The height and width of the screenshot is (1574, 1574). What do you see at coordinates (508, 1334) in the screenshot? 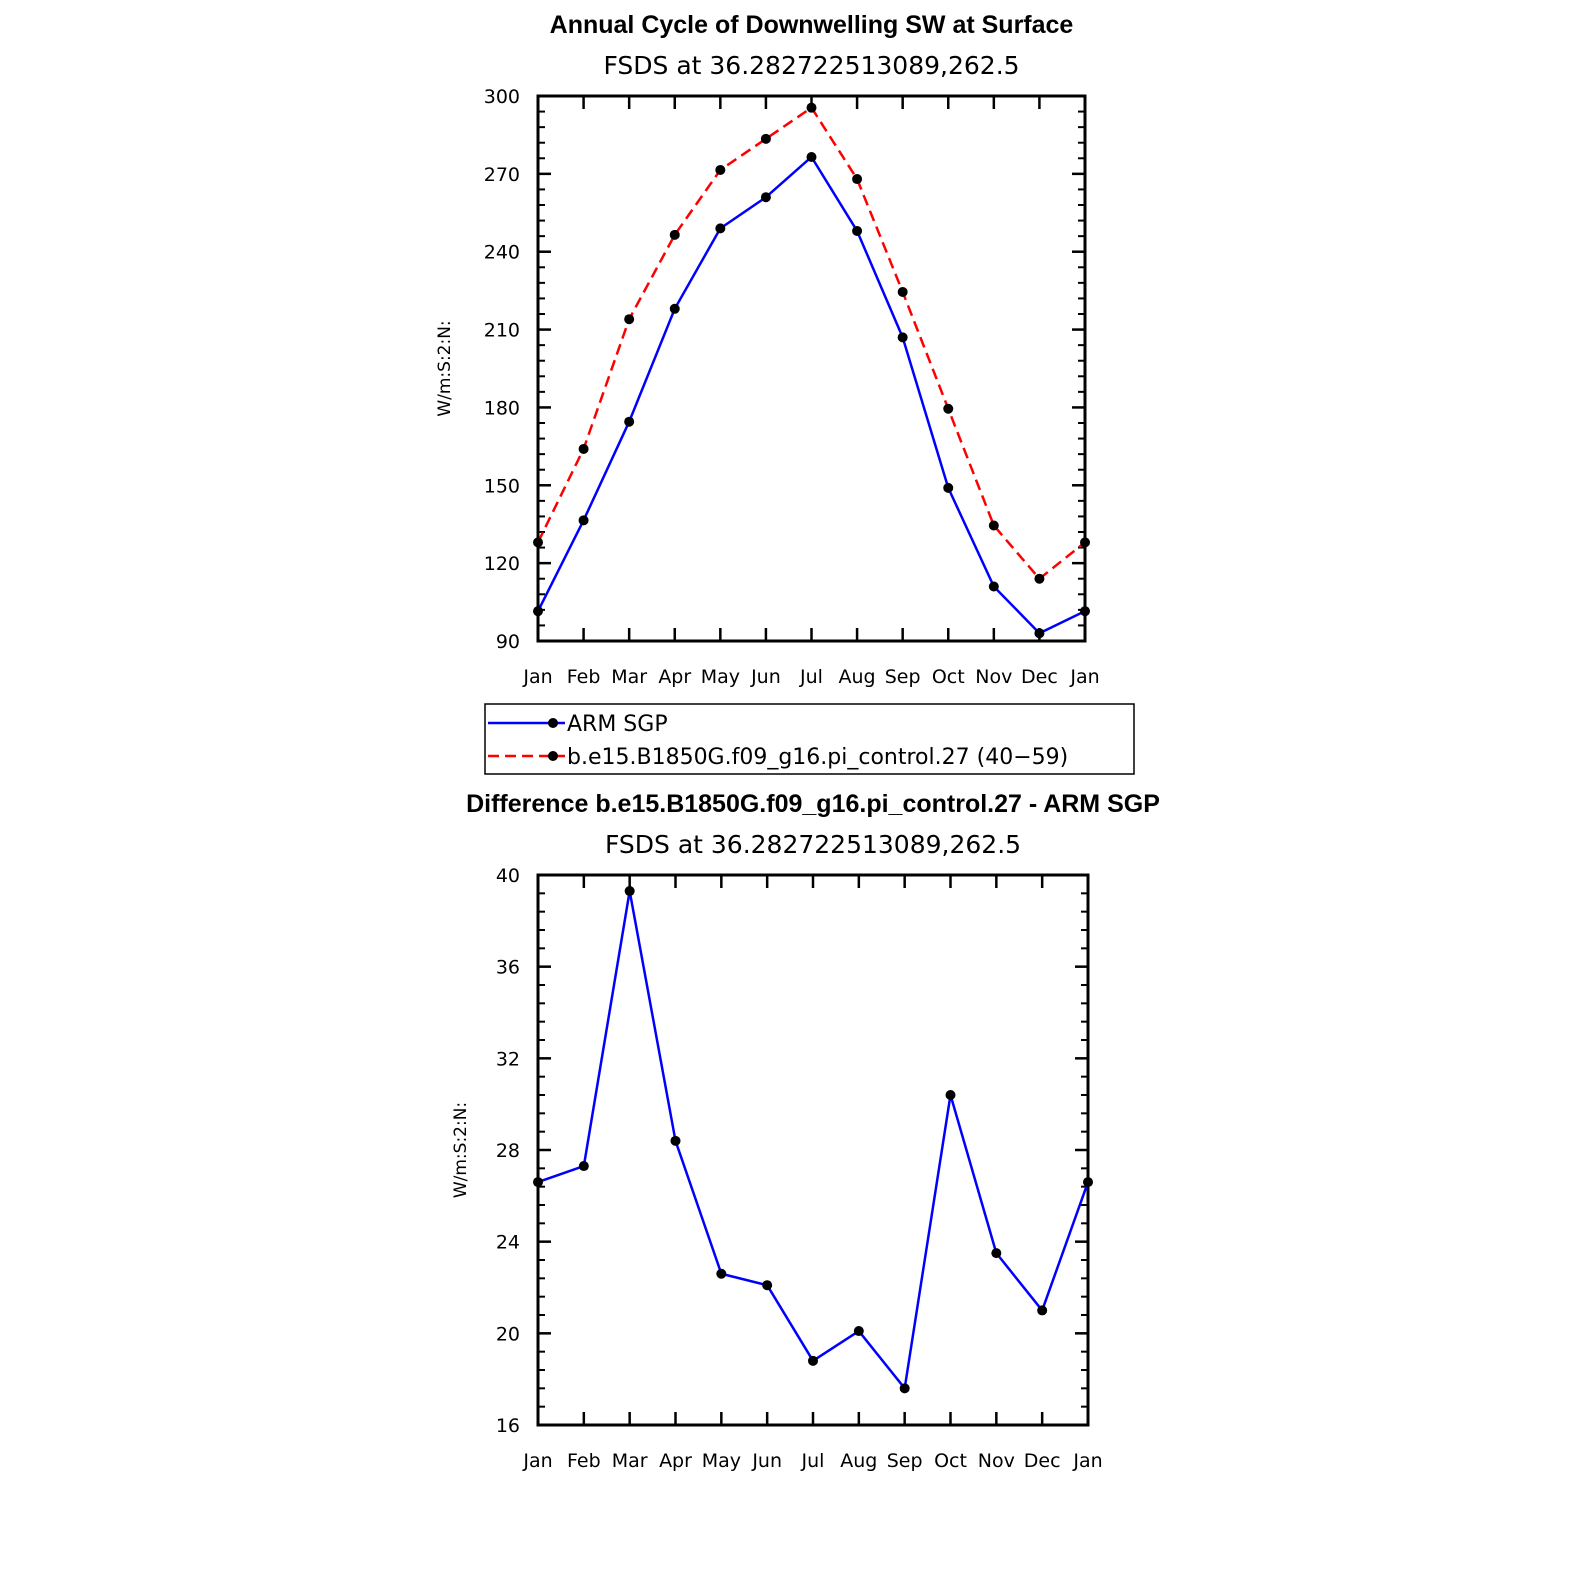
I see `y-tick-label: 20` at bounding box center [508, 1334].